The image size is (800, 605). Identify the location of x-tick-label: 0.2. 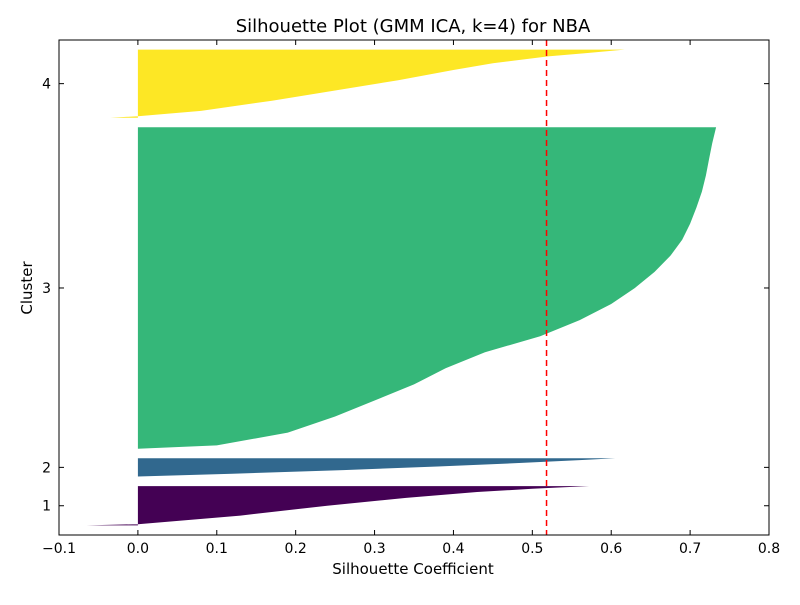
(296, 549).